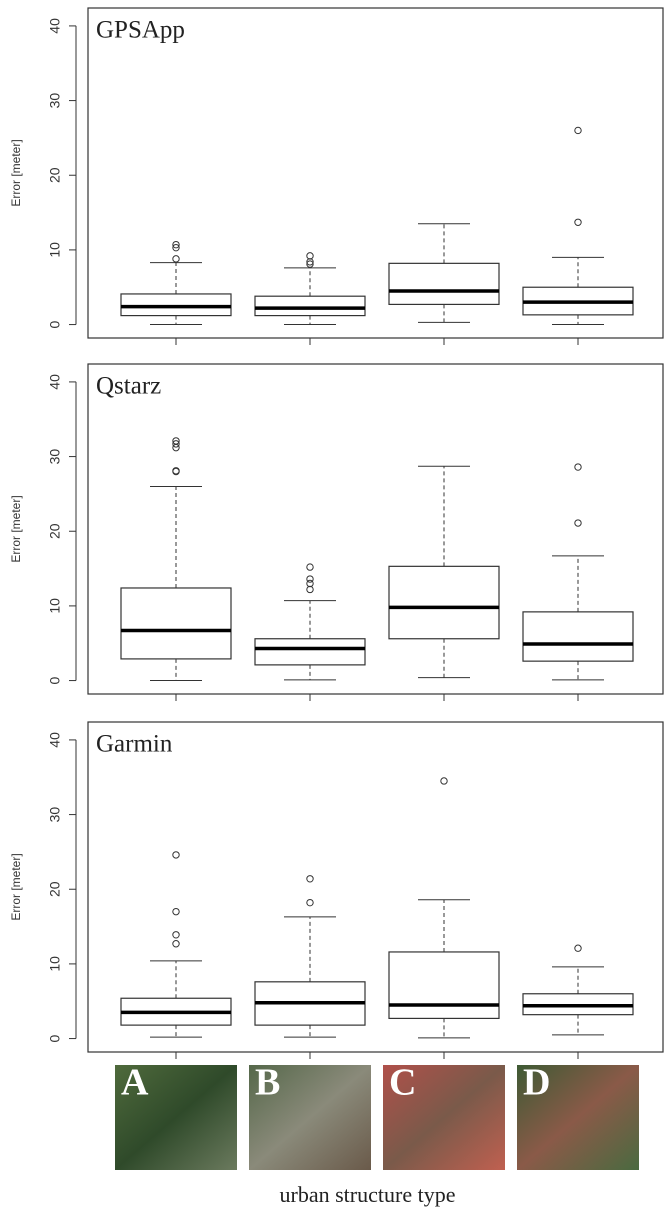 The image size is (665, 1211). I want to click on panel-title: GPSApp, so click(140, 30).